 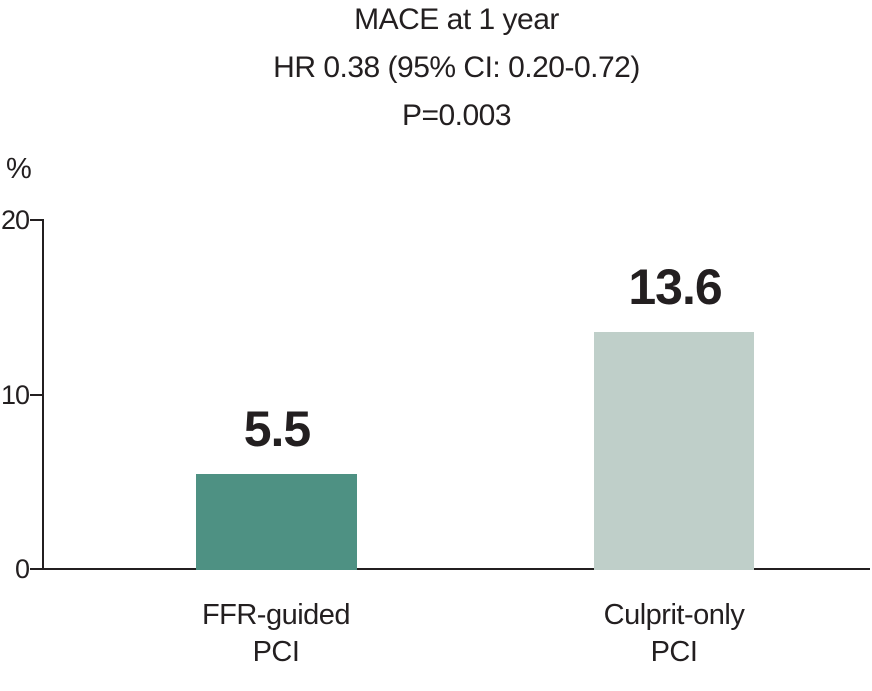 I want to click on y-axis-unit-label: %, so click(x=19, y=169).